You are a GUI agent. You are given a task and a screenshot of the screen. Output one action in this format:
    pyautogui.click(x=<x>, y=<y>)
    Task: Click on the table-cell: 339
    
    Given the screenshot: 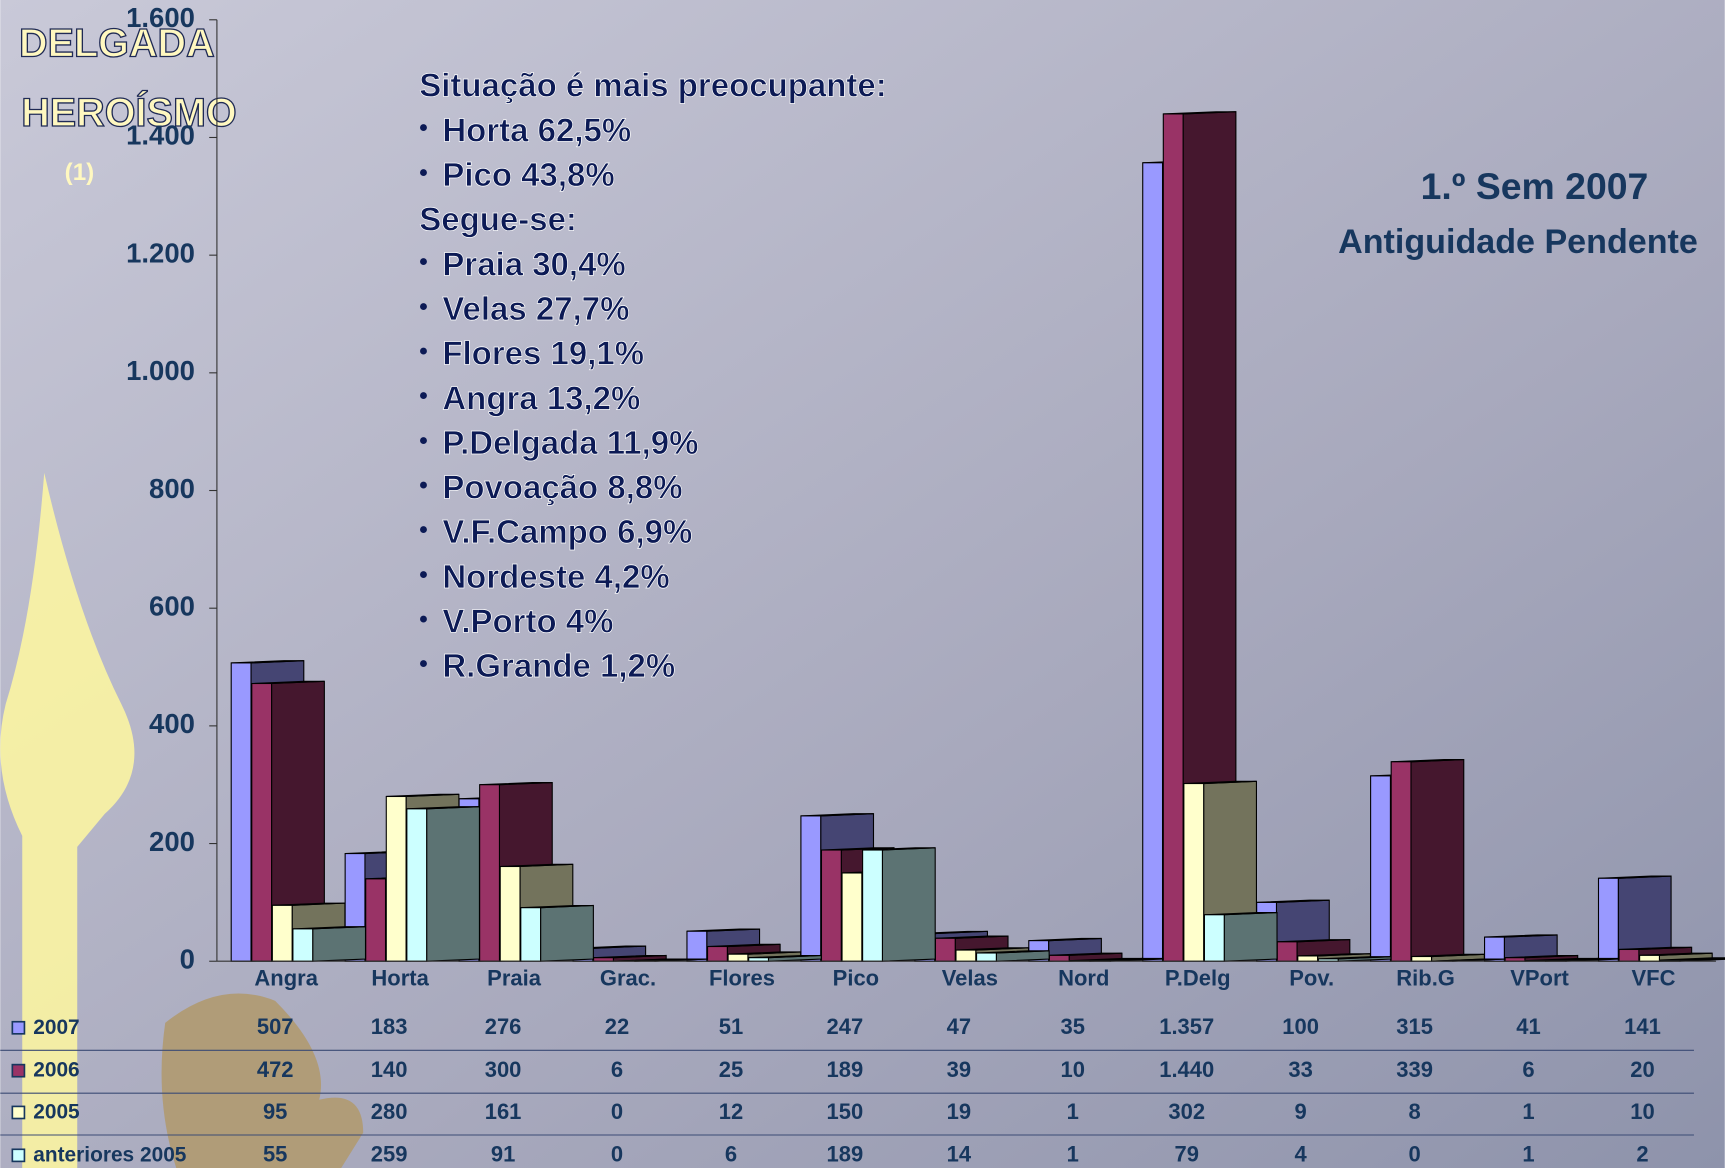 What is the action you would take?
    pyautogui.click(x=1414, y=1069)
    